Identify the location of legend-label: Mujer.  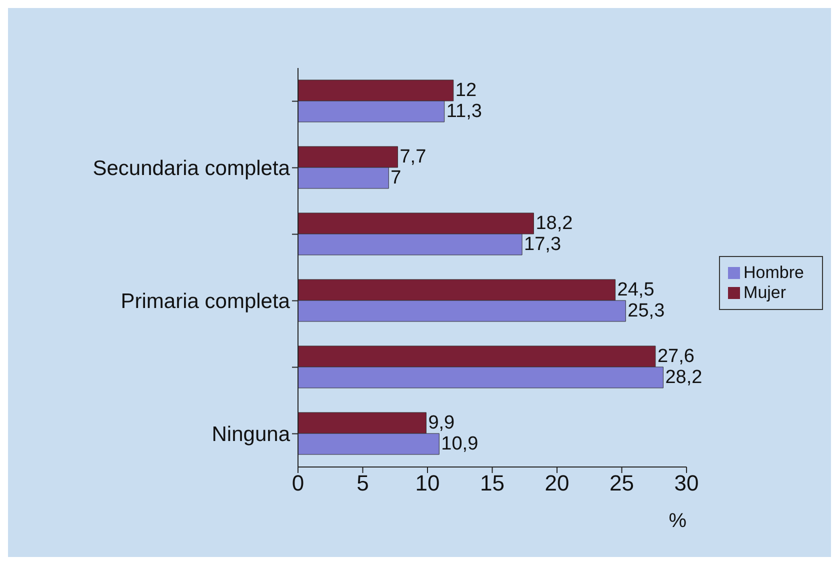
(765, 292).